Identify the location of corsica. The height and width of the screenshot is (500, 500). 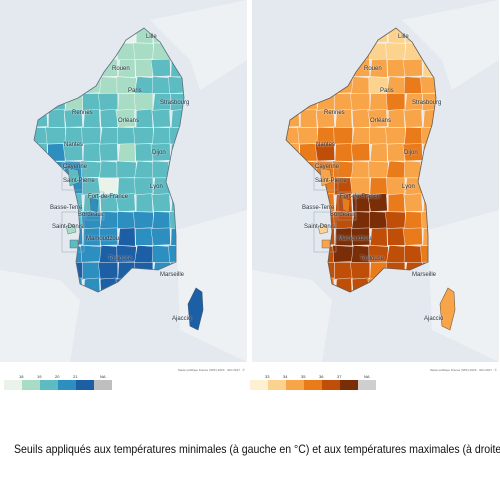
(447, 309).